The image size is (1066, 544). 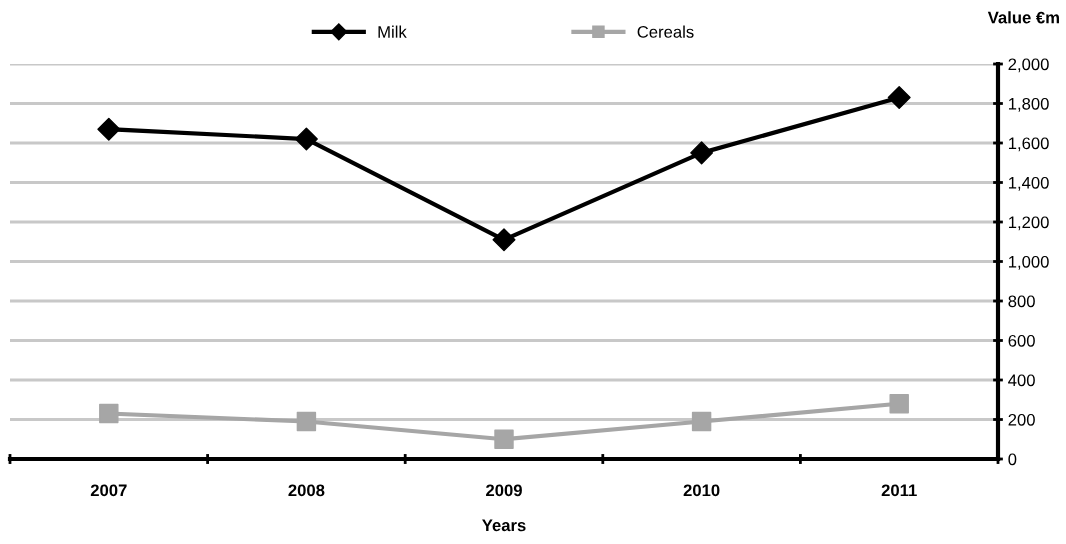 I want to click on x-tick-label: 2011, so click(x=899, y=490).